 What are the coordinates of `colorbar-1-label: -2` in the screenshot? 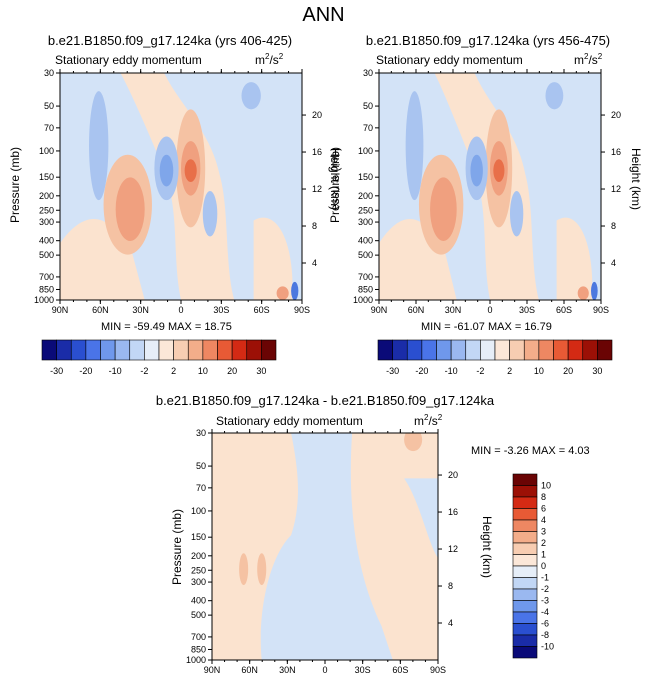 It's located at (144, 371).